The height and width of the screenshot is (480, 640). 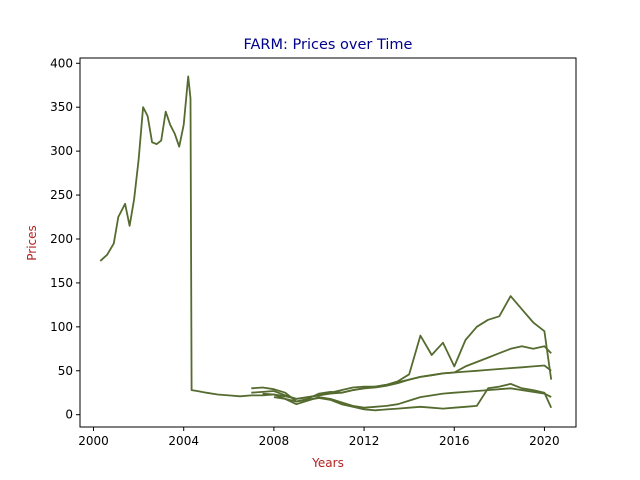 I want to click on y-tick-label: 0, so click(x=69, y=415).